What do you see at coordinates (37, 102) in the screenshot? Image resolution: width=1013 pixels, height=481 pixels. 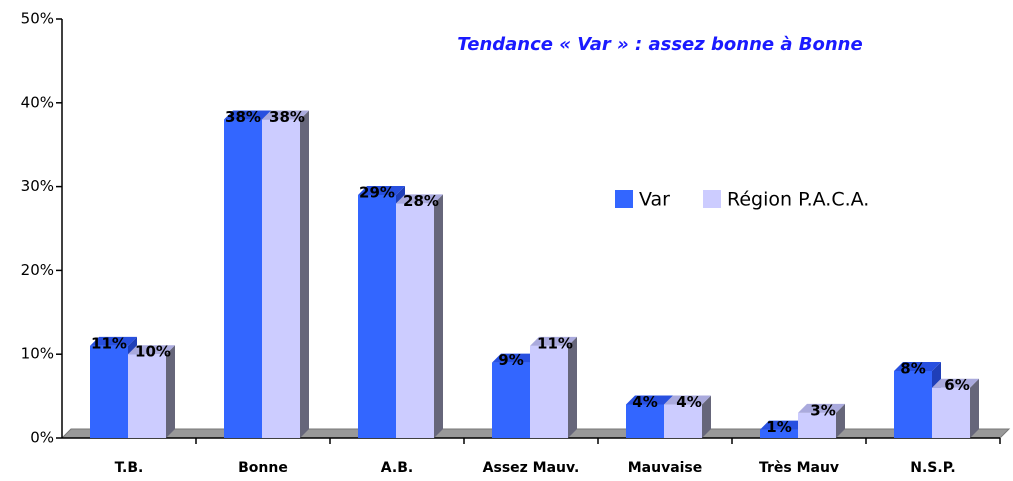 I see `y-tick-label: 40%` at bounding box center [37, 102].